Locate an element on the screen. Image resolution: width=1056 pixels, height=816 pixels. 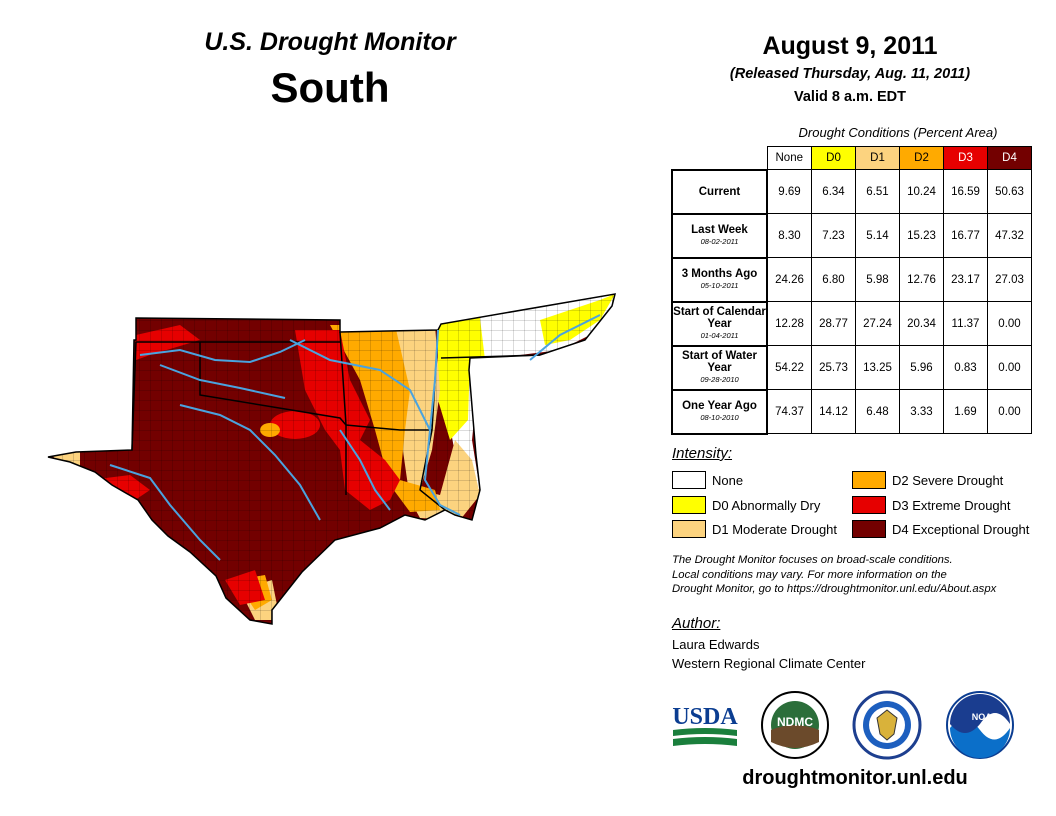
table-cell: 6.51 is located at coordinates (877, 191).